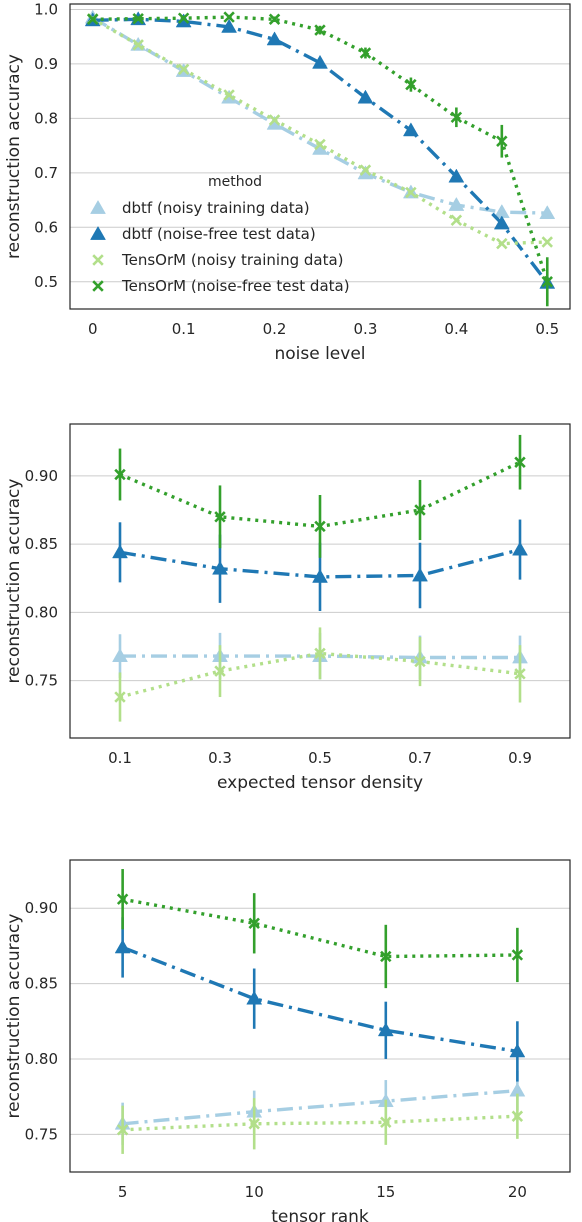 The height and width of the screenshot is (1222, 582). I want to click on x-tick-label: 0, so click(93, 329).